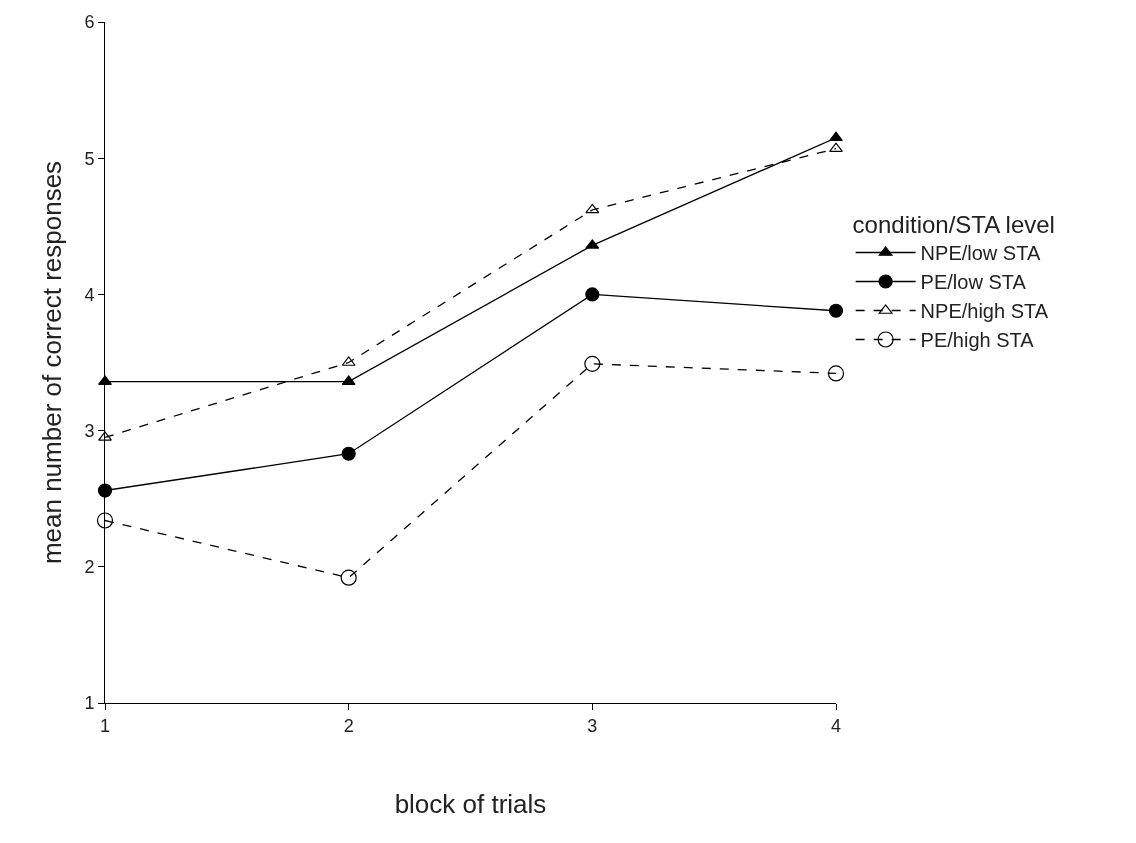  I want to click on y-tick-label: 2, so click(89, 567).